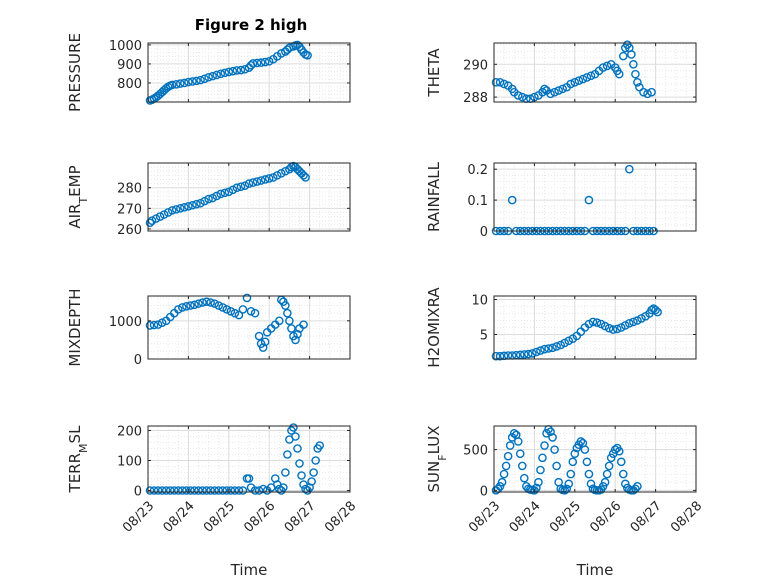 This screenshot has width=778, height=583. What do you see at coordinates (125, 46) in the screenshot?
I see `y-tick-label: 1000` at bounding box center [125, 46].